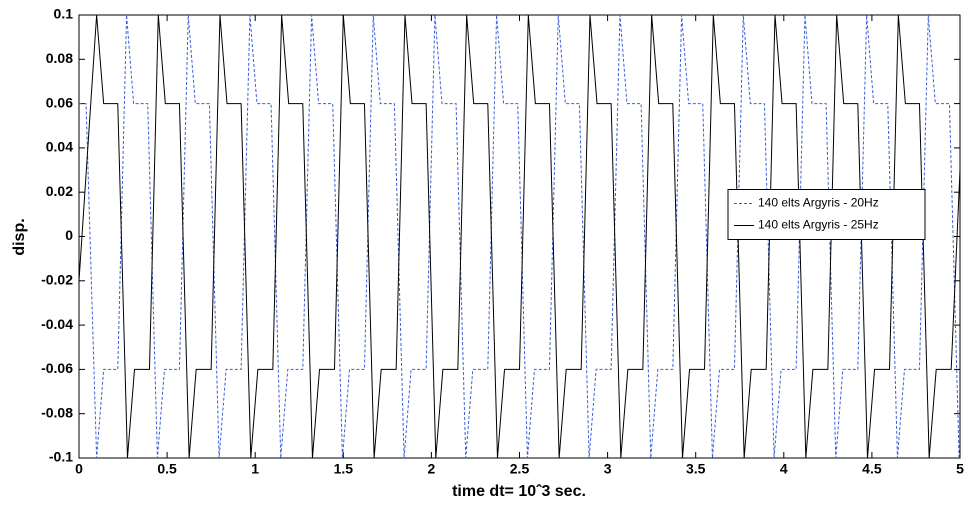 This screenshot has width=965, height=507. I want to click on x-tick-label: 3, so click(608, 469).